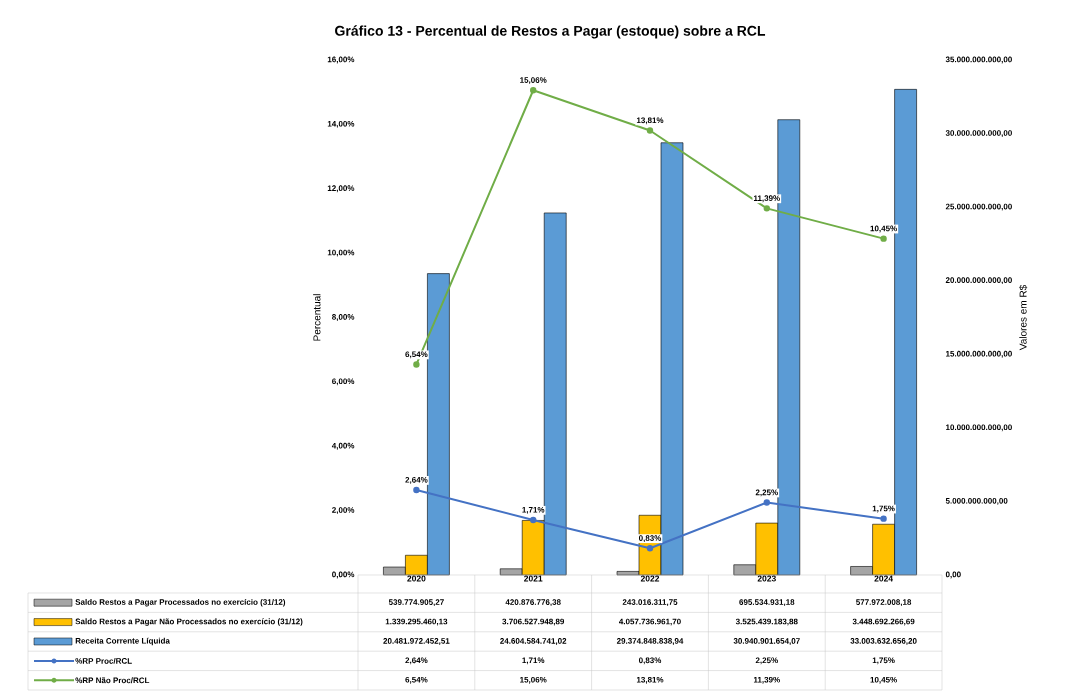 This screenshot has height=693, width=1074. I want to click on data-label: 3.448.692.266,69, so click(883, 622).